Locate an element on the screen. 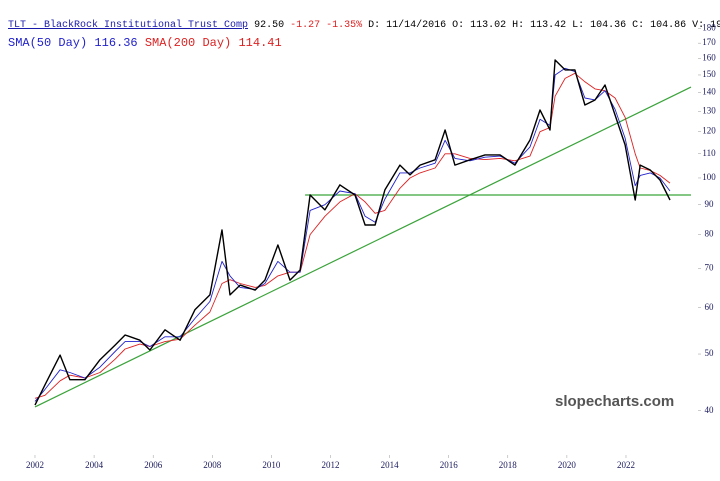  y-tick-label: 40 is located at coordinates (710, 410).